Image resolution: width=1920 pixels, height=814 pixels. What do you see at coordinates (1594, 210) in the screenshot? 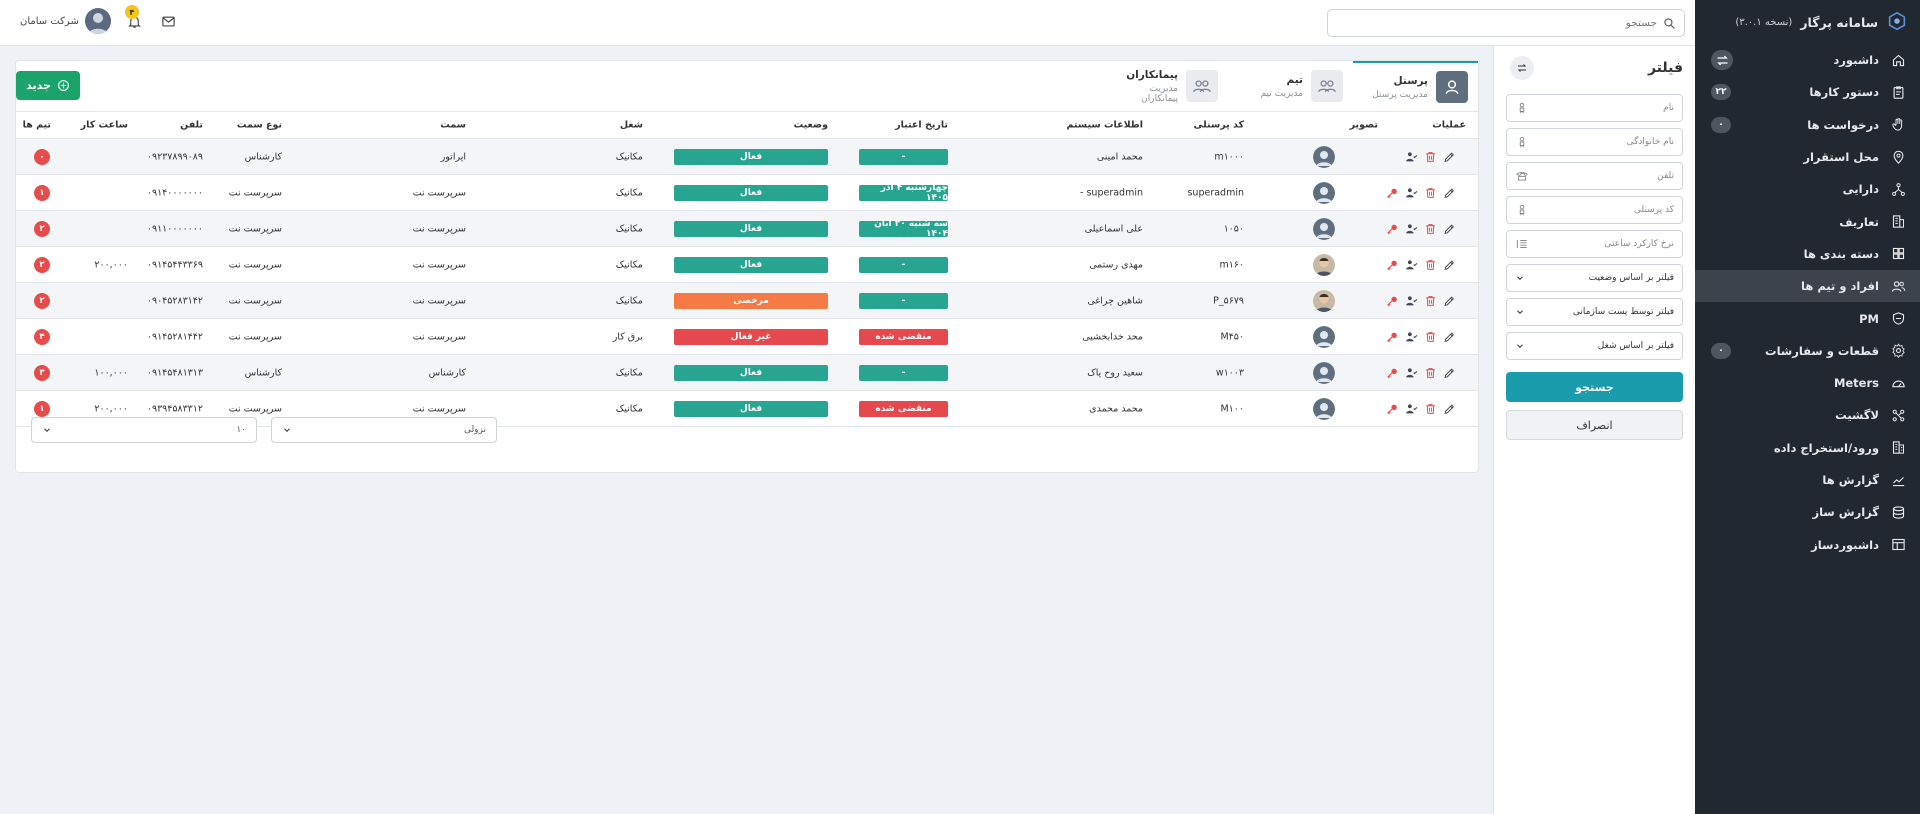
I see `filter-field-3: کد پرسنلی` at bounding box center [1594, 210].